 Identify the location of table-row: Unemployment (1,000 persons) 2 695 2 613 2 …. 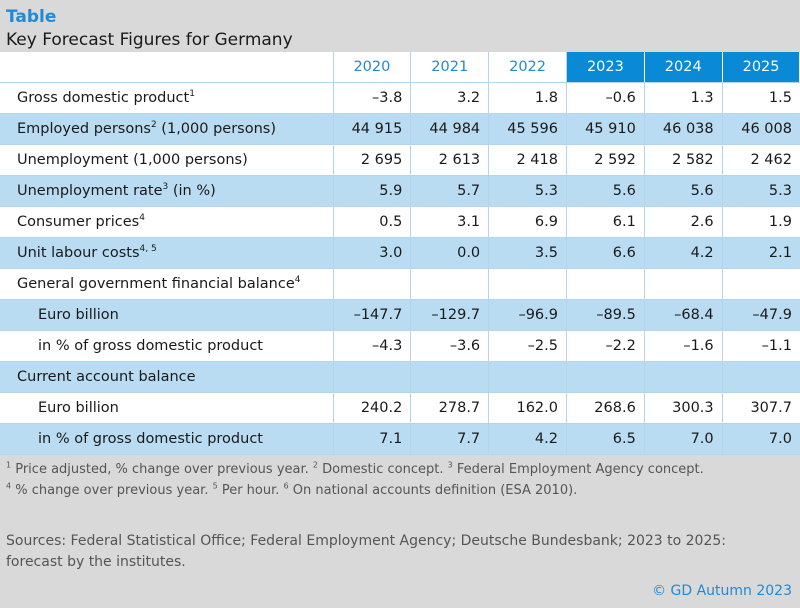
(400, 160).